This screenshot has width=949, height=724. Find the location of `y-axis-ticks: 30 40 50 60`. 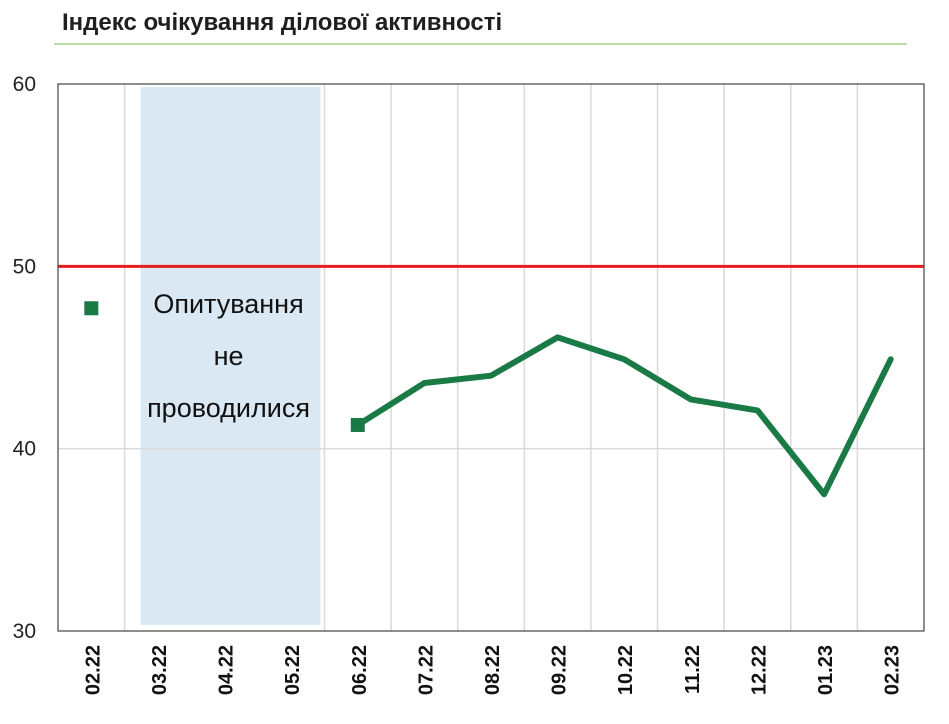

y-axis-ticks: 30 40 50 60 is located at coordinates (24, 358).